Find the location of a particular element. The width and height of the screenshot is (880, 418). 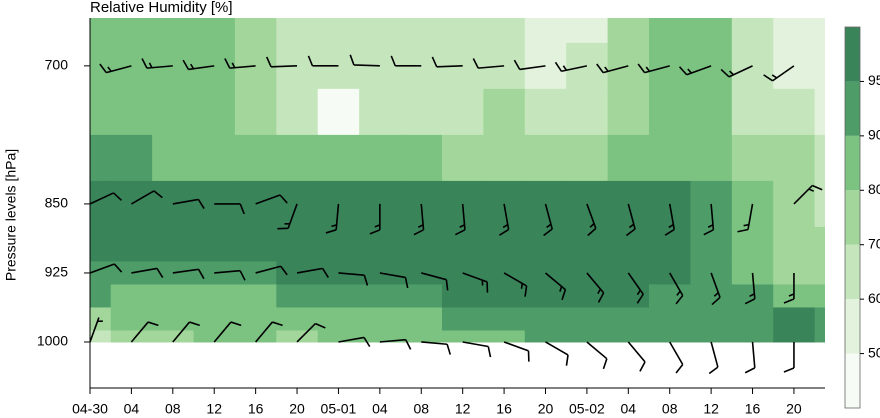

colorbar-tick-label: 90 is located at coordinates (874, 135).